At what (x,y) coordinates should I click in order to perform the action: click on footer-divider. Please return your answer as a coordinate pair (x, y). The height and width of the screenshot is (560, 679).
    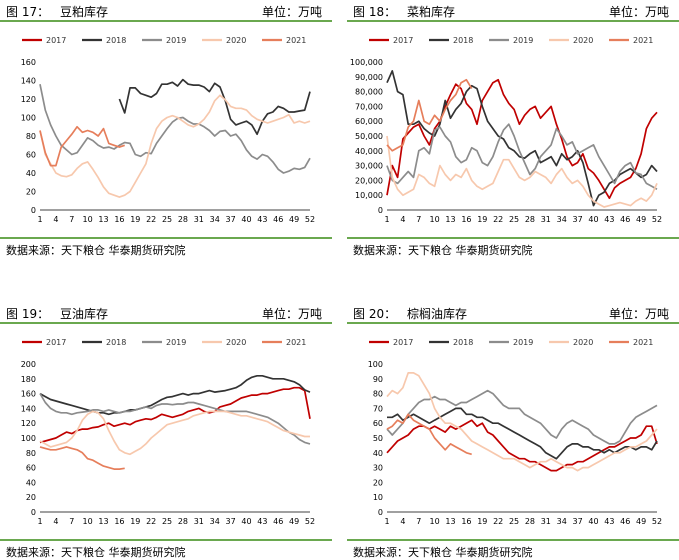
    Looking at the image, I should click on (166, 540).